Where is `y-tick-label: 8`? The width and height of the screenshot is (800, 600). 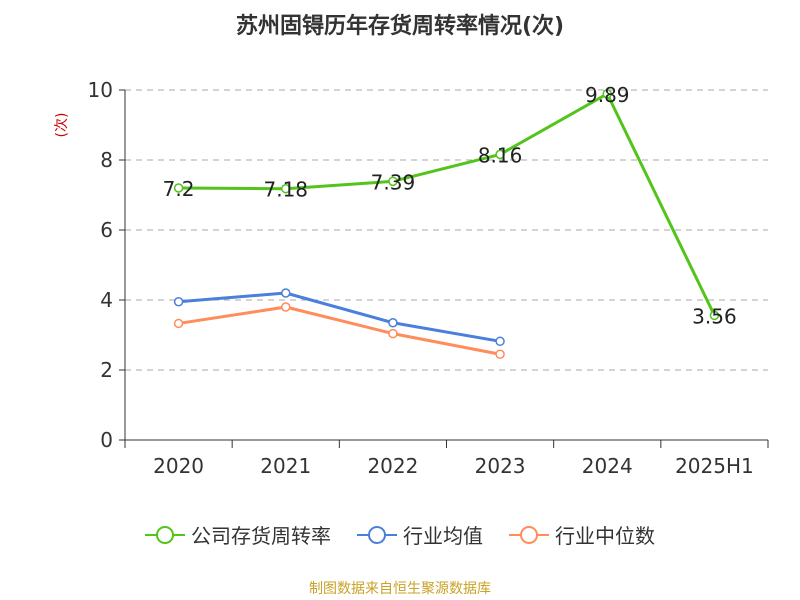 y-tick-label: 8 is located at coordinates (106, 160).